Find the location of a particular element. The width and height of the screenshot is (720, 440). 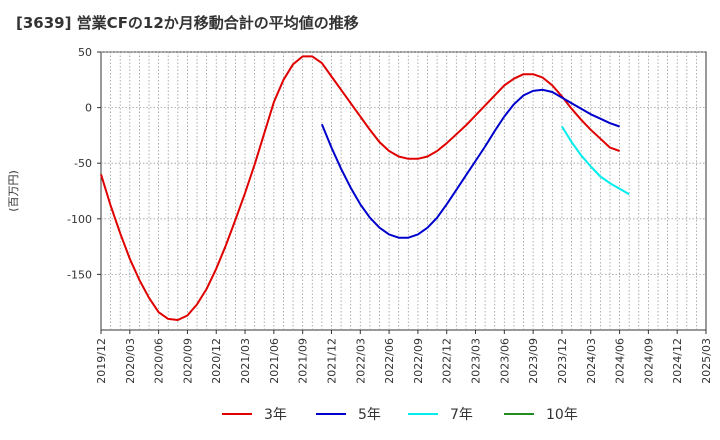

x-tick-label: 2024/06 is located at coordinates (620, 361).